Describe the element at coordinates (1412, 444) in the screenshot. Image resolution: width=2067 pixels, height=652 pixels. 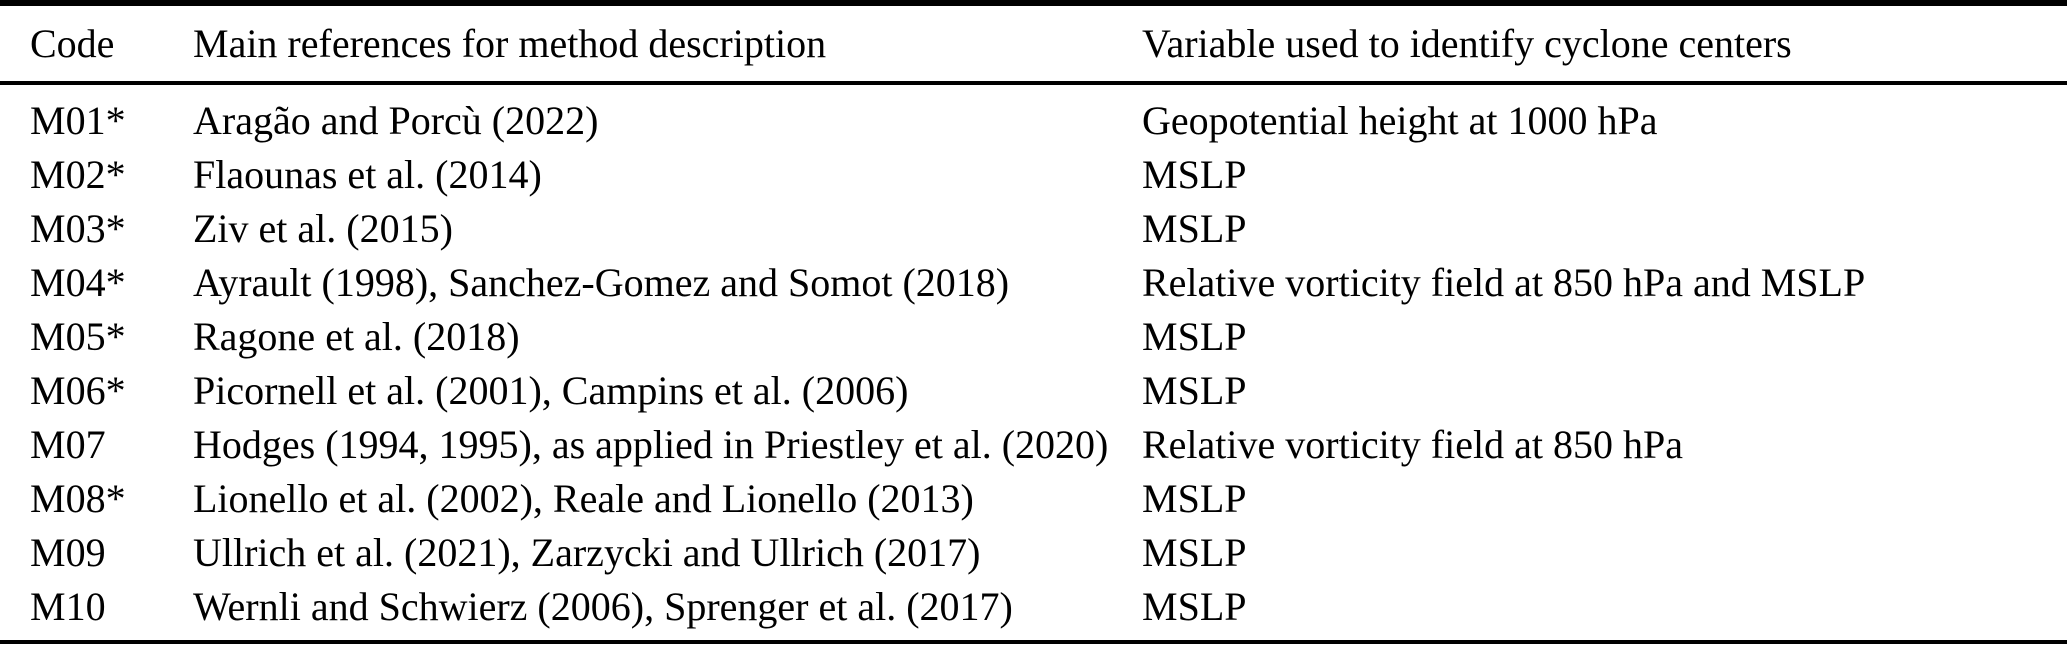
I see `cell-variable: Relative vorticity field at 850 hPa` at that location.